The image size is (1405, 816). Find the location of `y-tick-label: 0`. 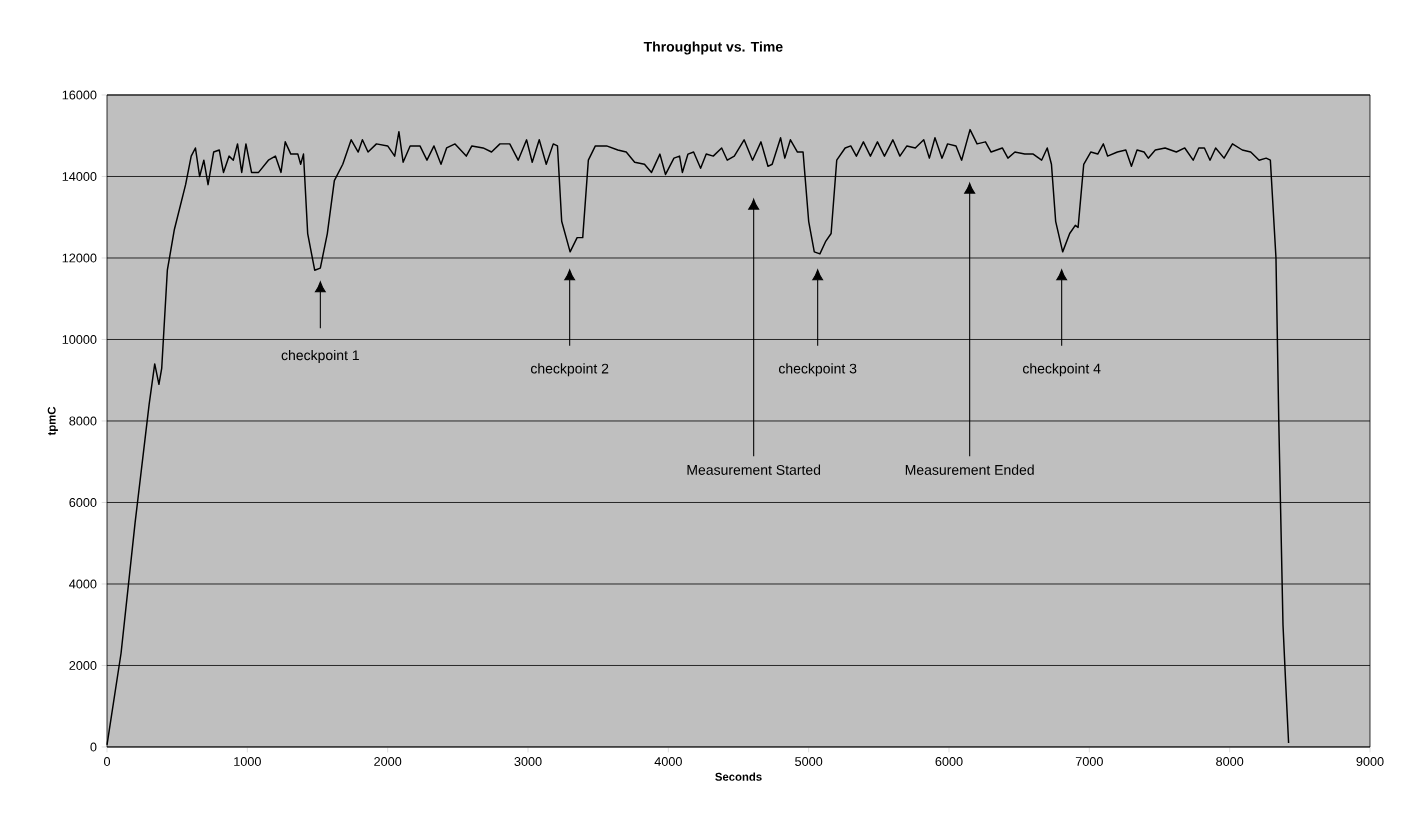

y-tick-label: 0 is located at coordinates (93, 747).